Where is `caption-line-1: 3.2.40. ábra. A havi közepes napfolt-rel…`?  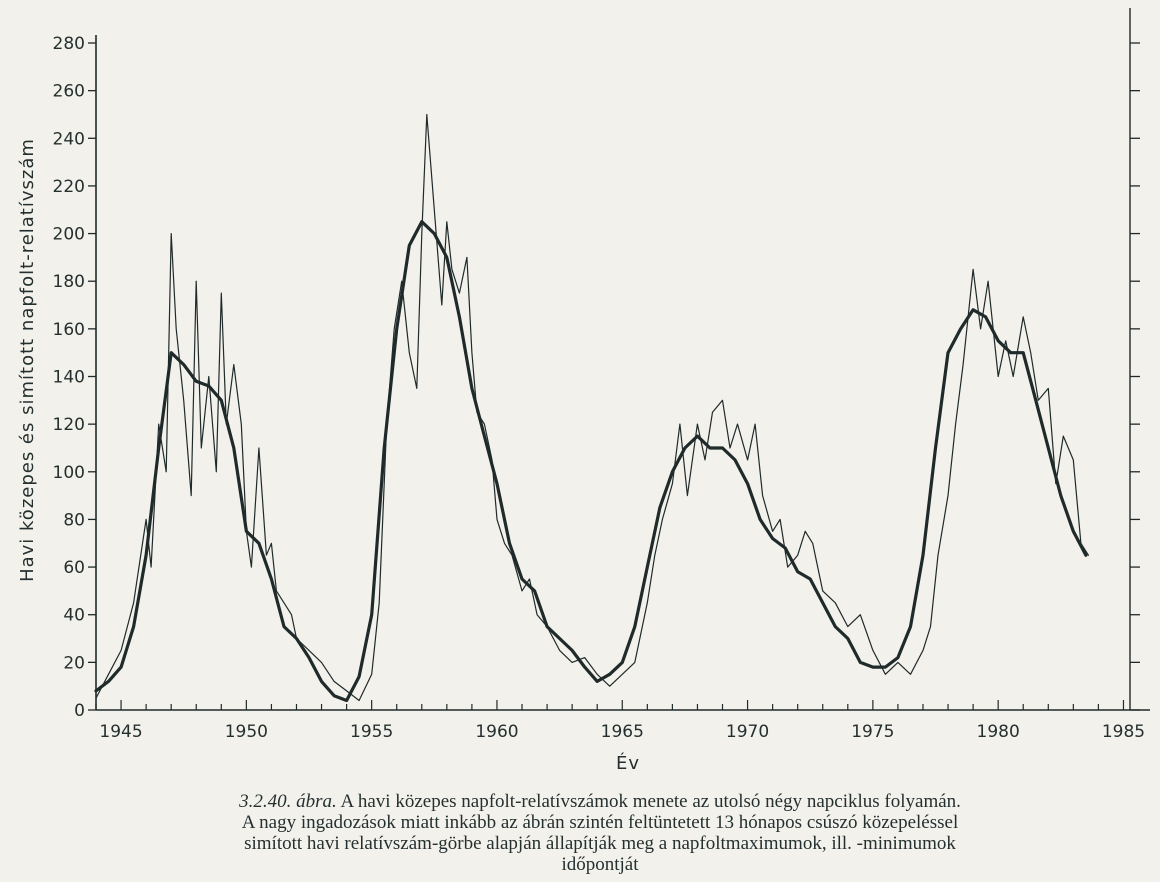
caption-line-1: 3.2.40. ábra. A havi közepes napfolt-rel… is located at coordinates (600, 801).